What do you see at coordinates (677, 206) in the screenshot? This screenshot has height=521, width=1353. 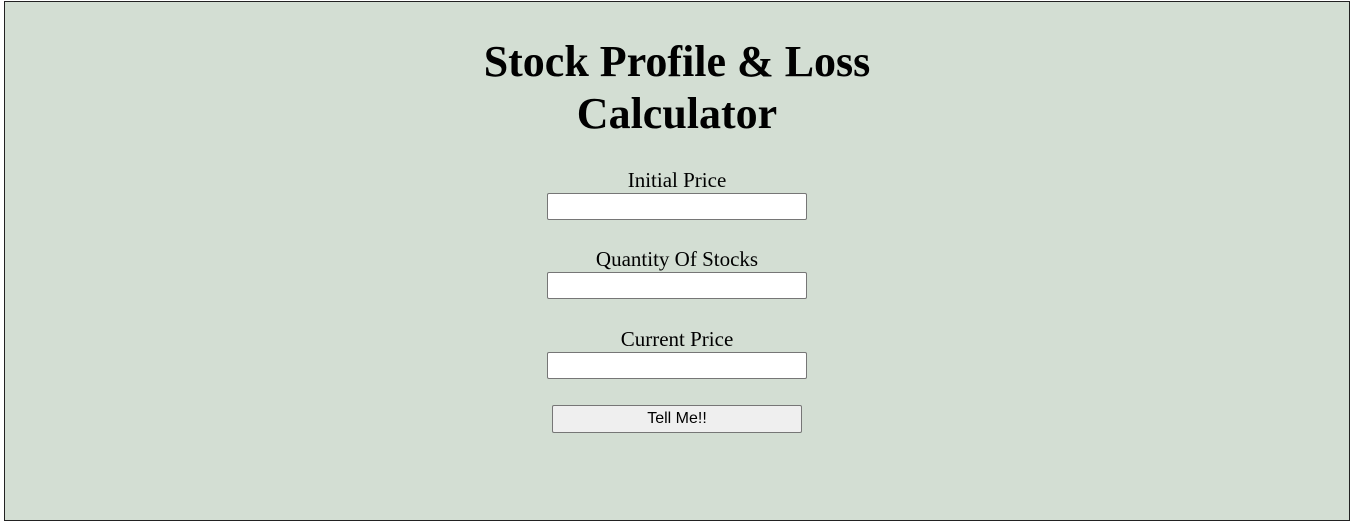 I see `initial-price-input` at bounding box center [677, 206].